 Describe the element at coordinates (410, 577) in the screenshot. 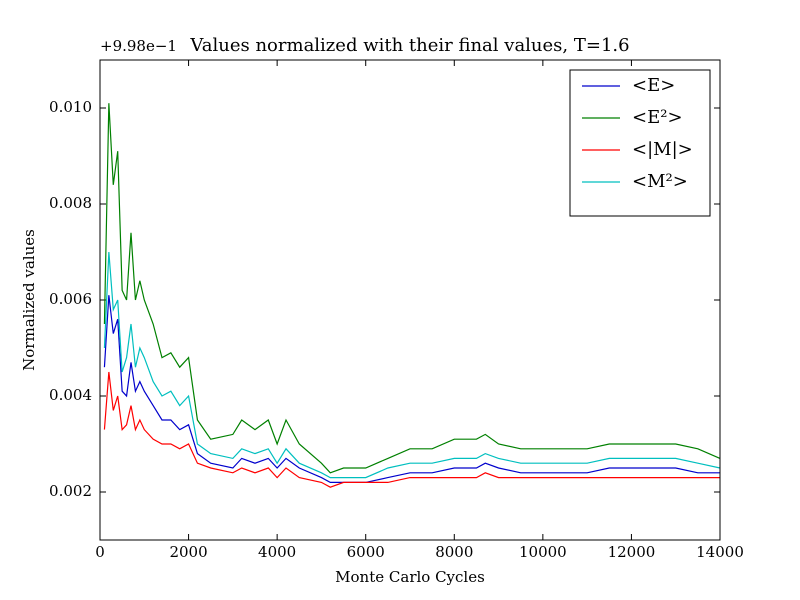

I see `x-axis-label: Monte Carlo Cycles` at that location.